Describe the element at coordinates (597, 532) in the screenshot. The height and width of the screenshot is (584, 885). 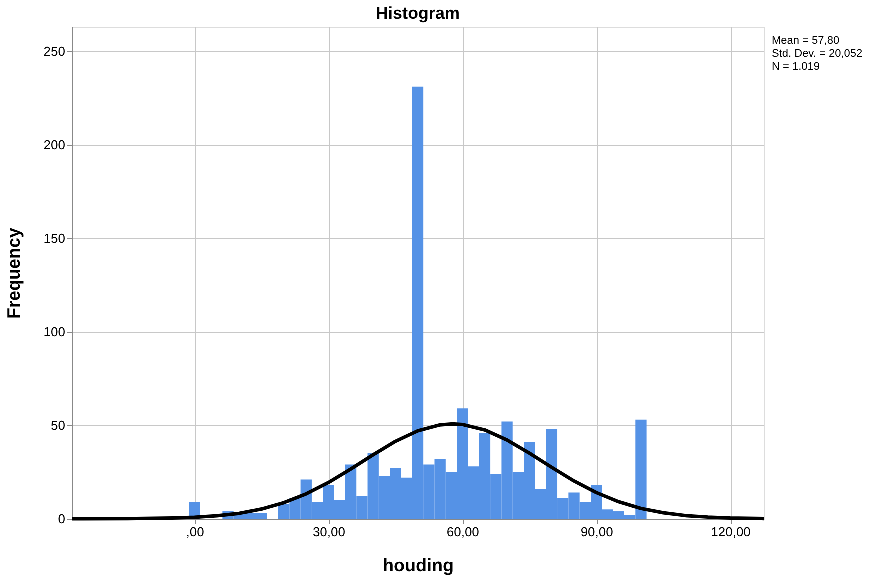
I see `x-tick-label: 90,00` at that location.